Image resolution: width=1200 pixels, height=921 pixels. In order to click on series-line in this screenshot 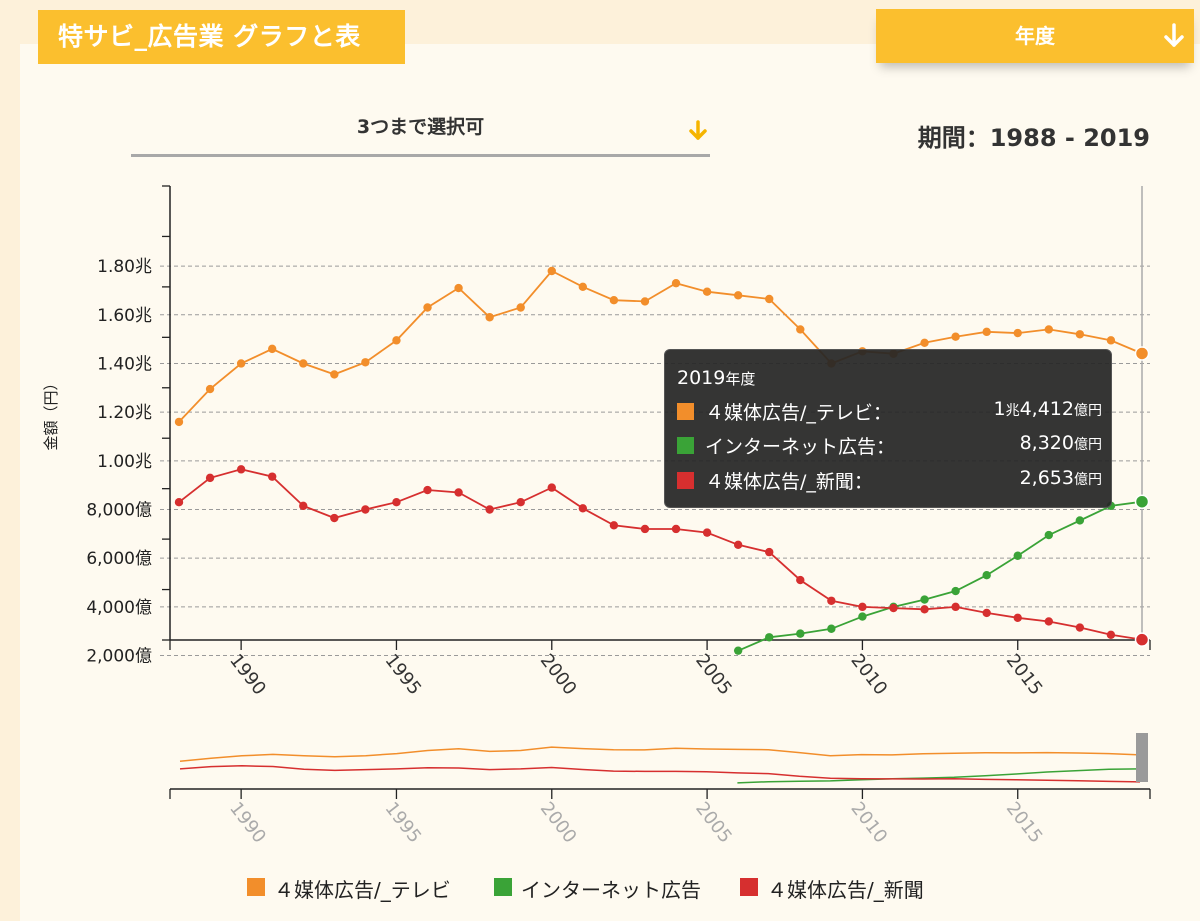, I will do `click(660, 346)`.